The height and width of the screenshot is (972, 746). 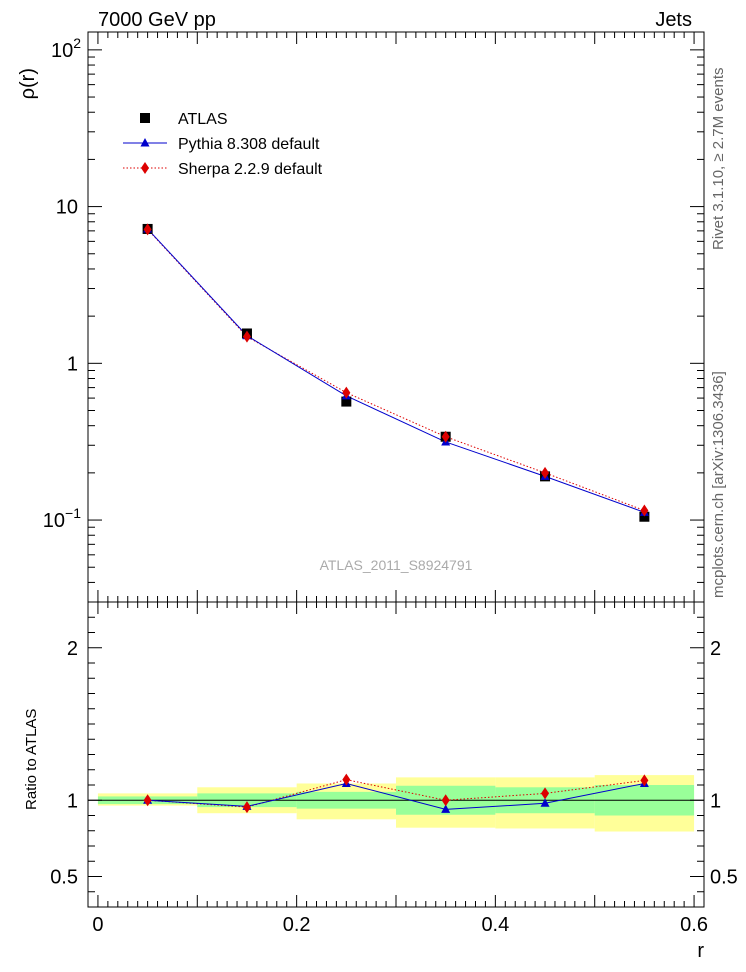 I want to click on legend-entry: Pythia 8.308 default, so click(x=249, y=144).